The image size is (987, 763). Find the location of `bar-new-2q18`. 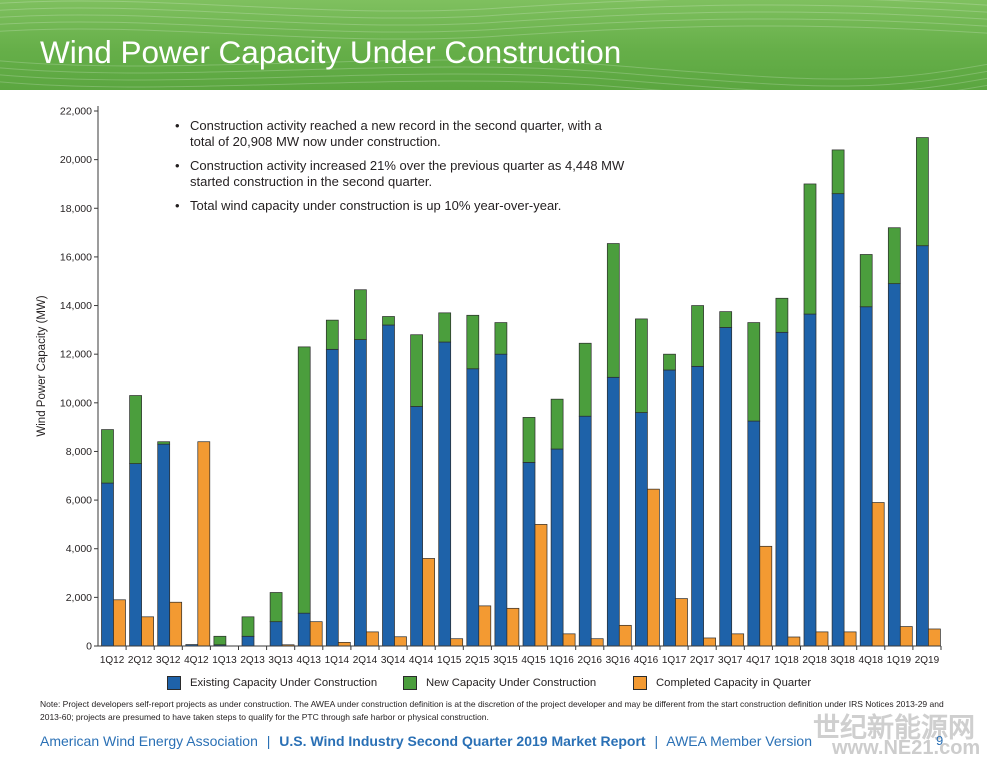

bar-new-2q18 is located at coordinates (810, 249).